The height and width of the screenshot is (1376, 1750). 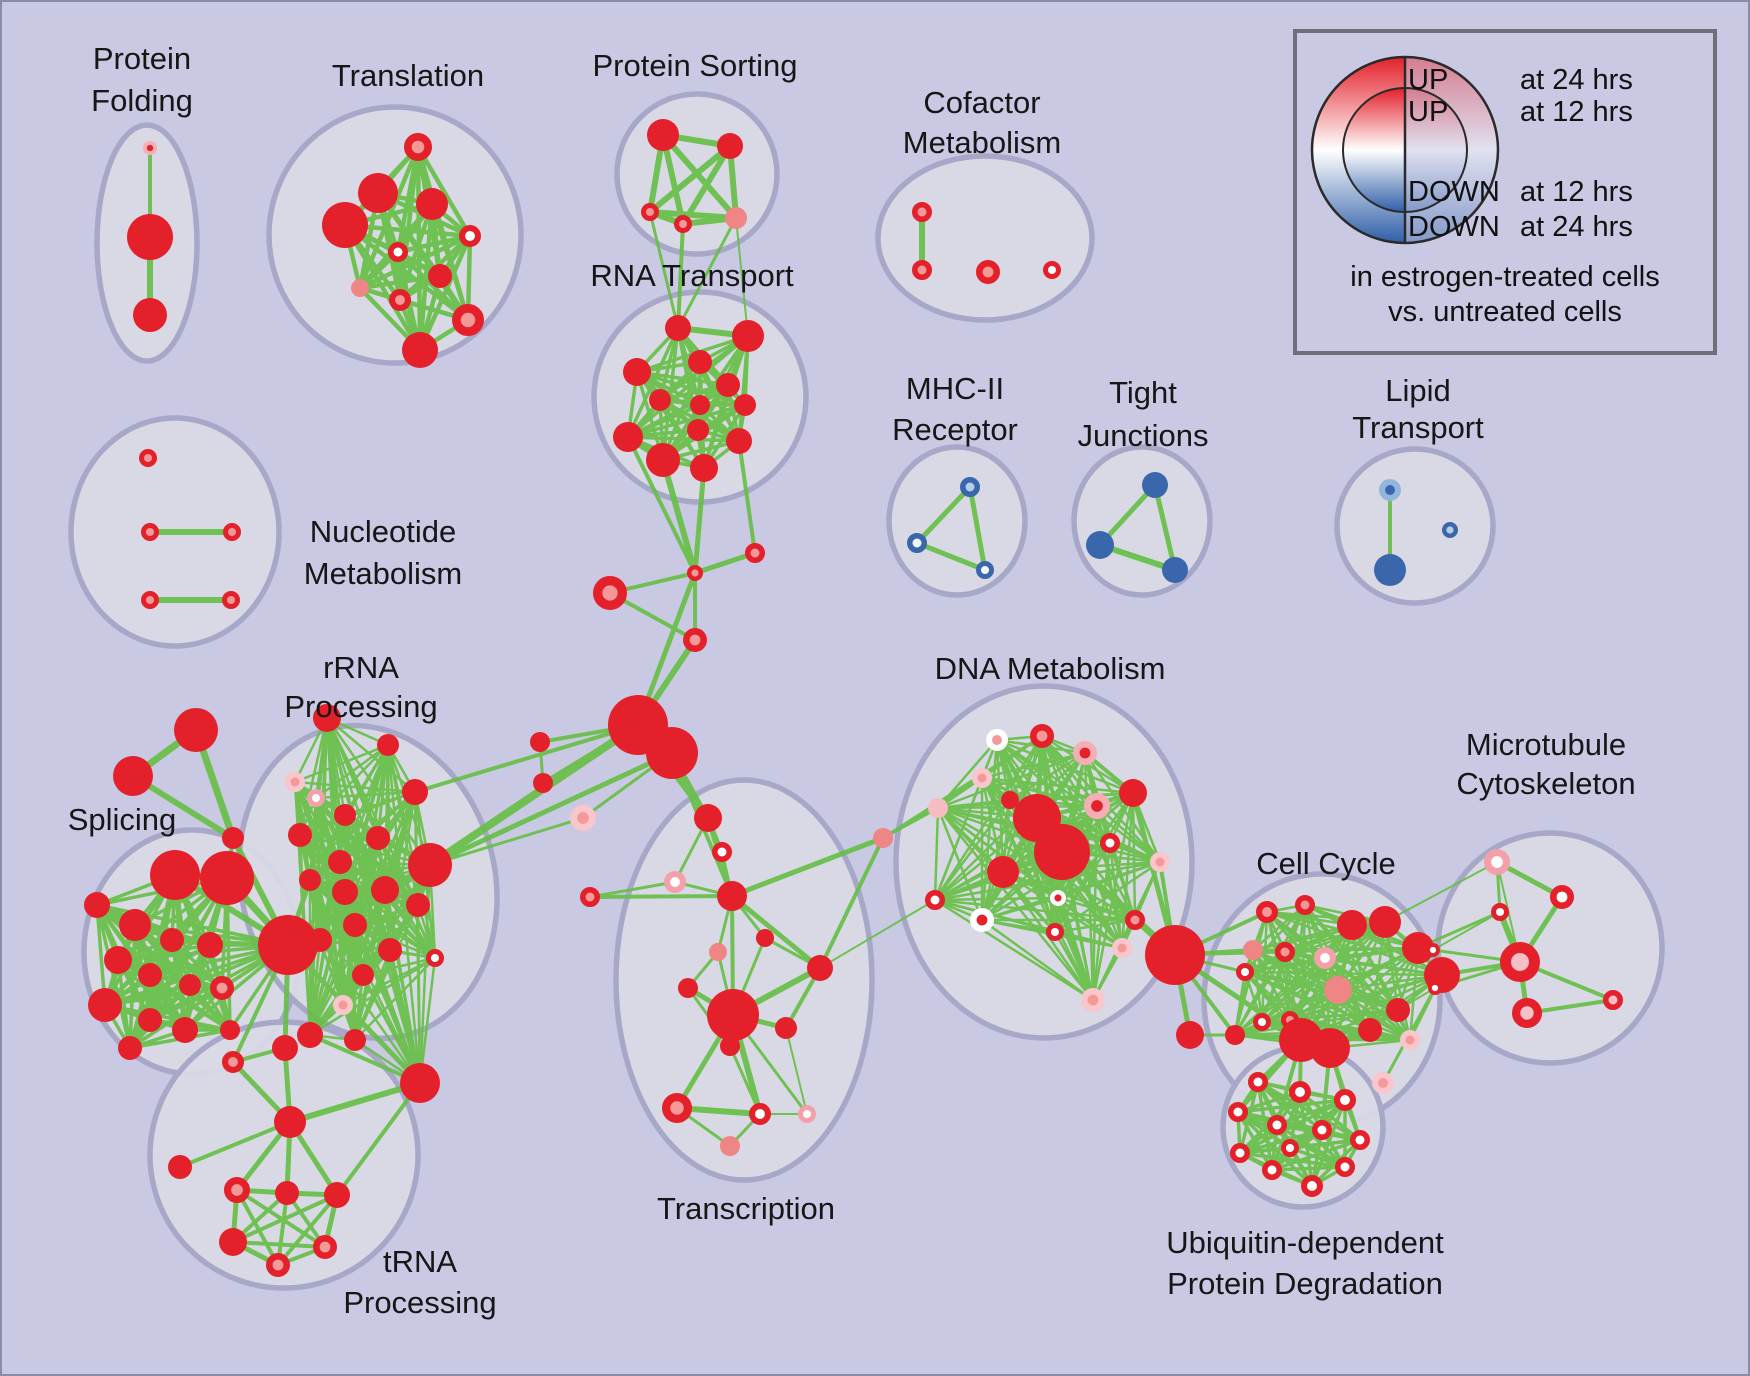 I want to click on cluster-ps-label: Protein Sorting, so click(x=694, y=65).